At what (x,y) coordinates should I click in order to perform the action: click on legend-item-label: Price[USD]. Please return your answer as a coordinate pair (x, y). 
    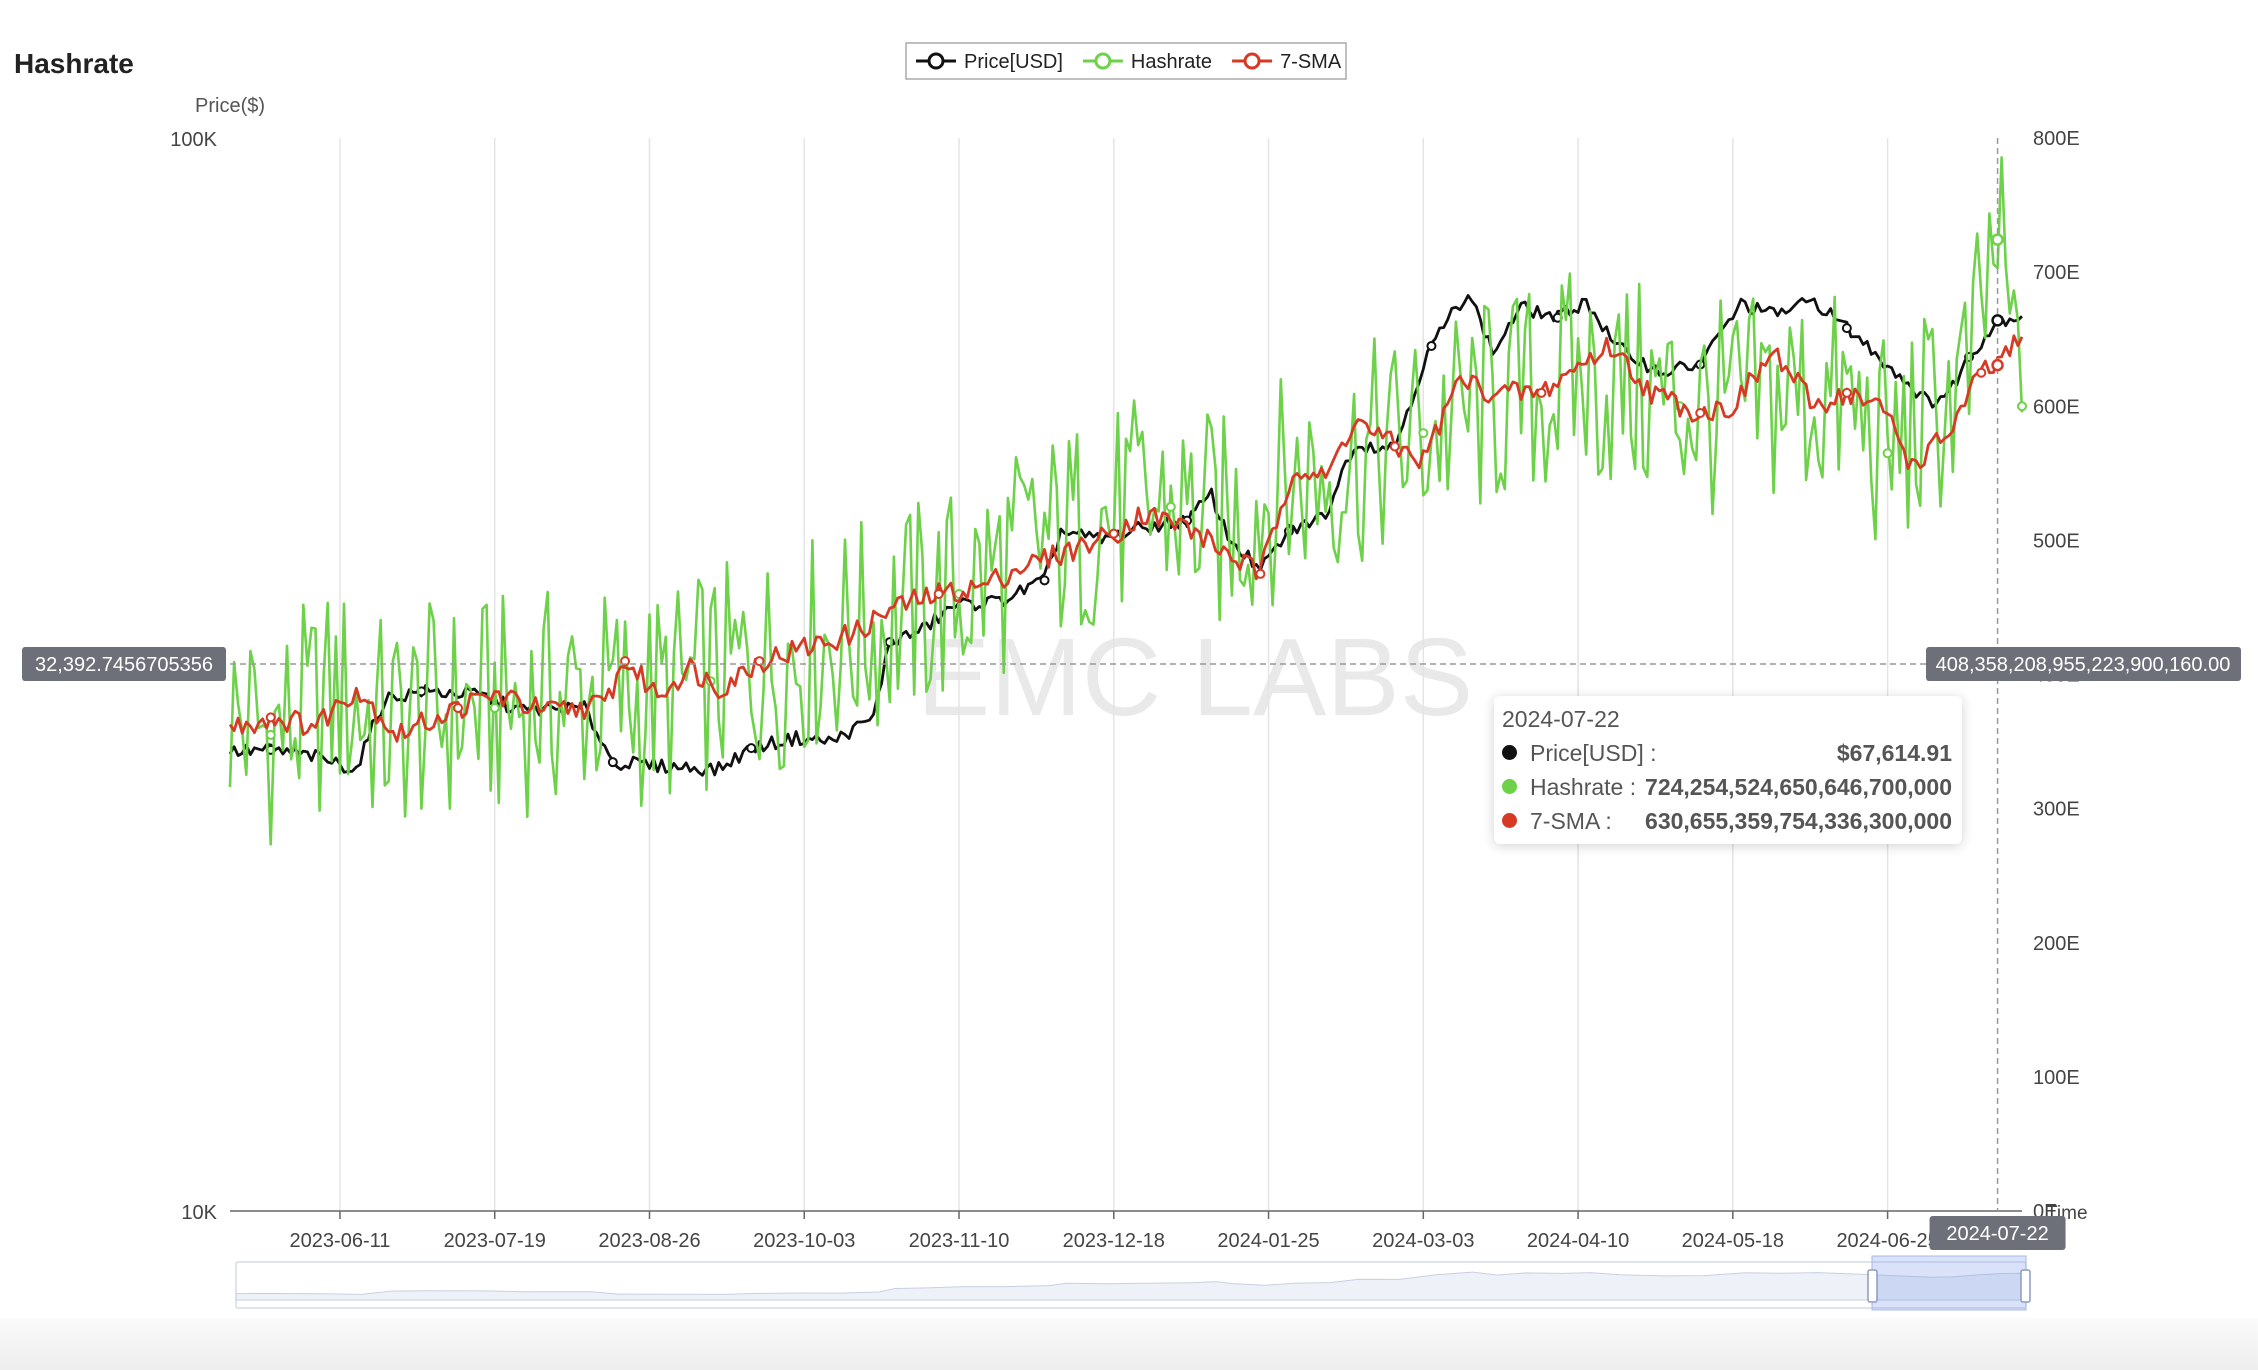
    Looking at the image, I should click on (1013, 62).